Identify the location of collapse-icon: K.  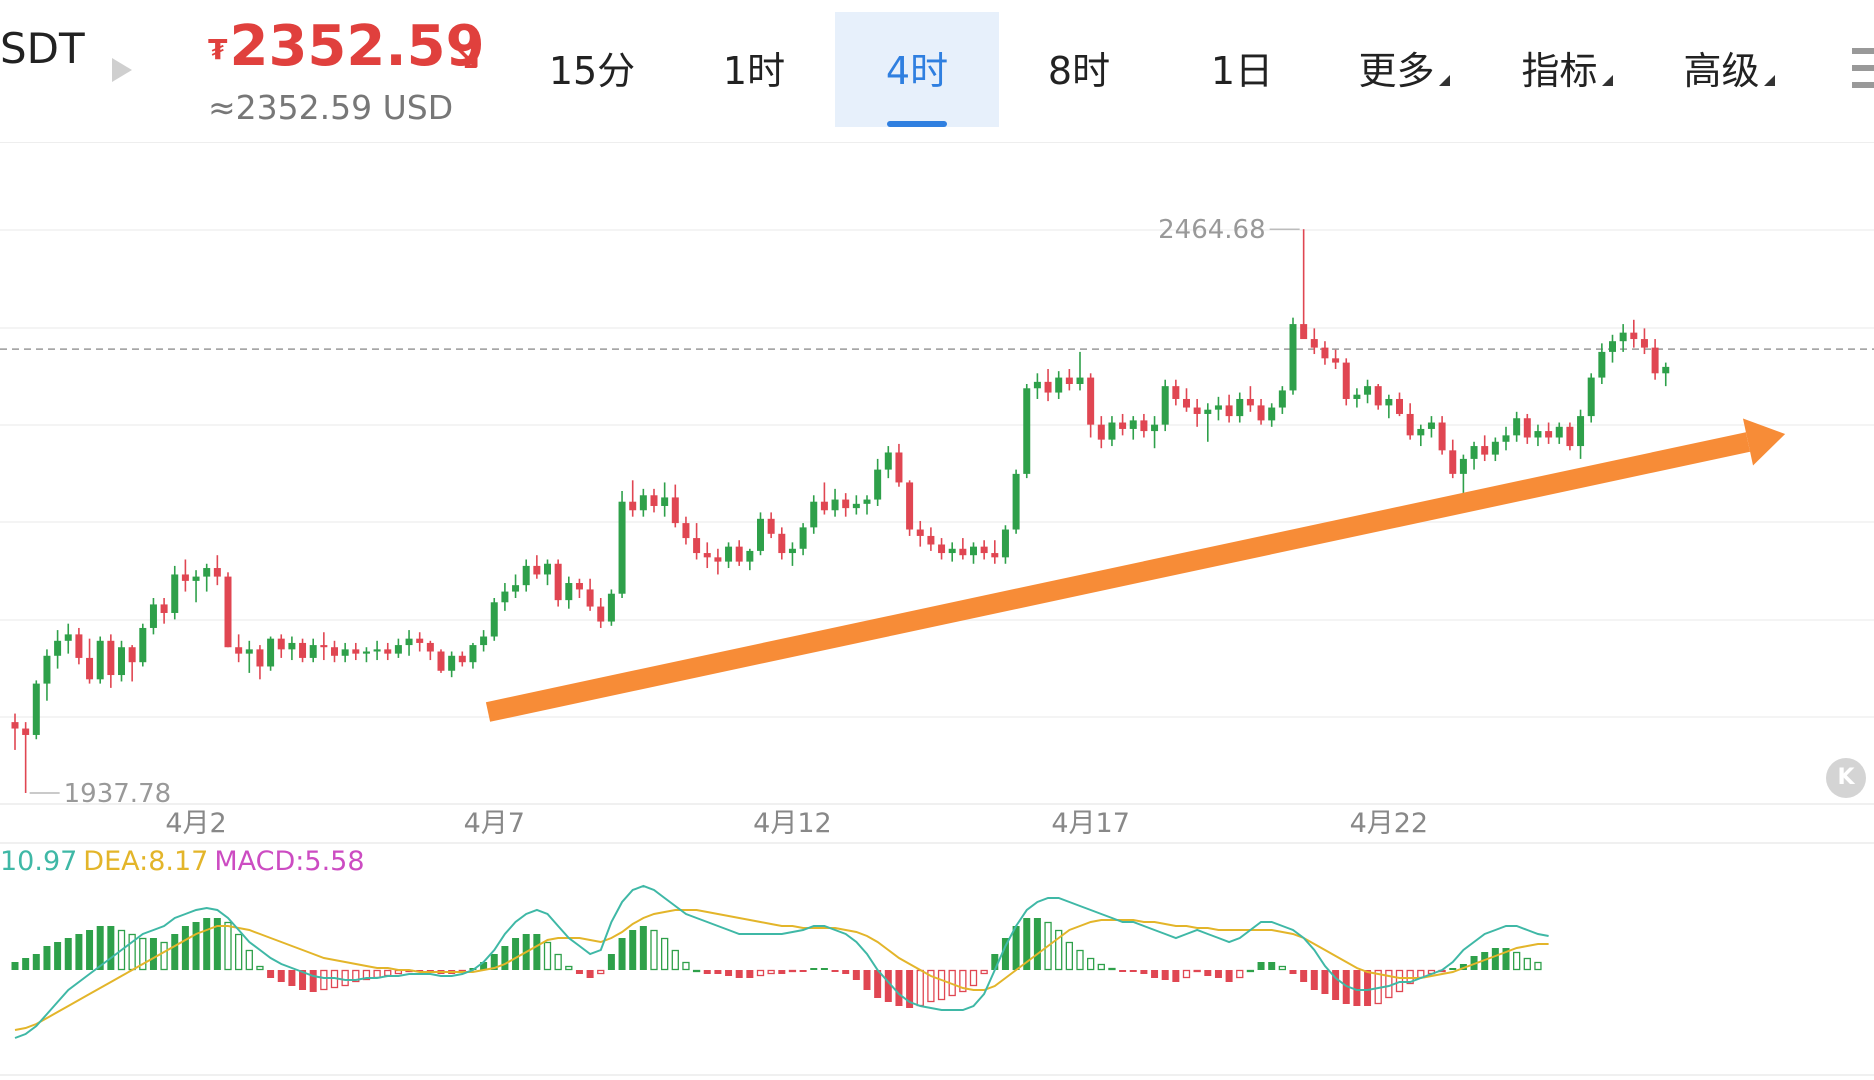
(1846, 778).